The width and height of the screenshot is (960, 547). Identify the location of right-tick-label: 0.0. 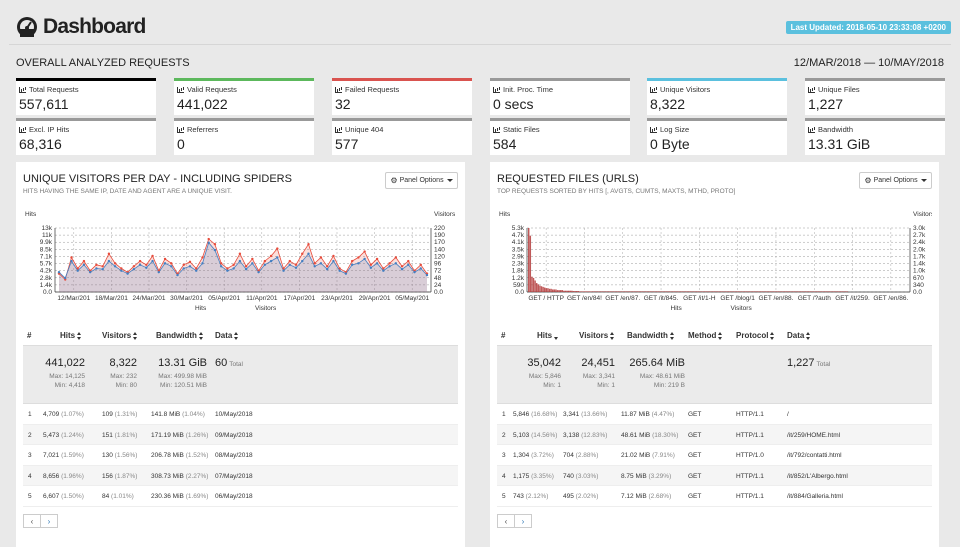
(438, 292).